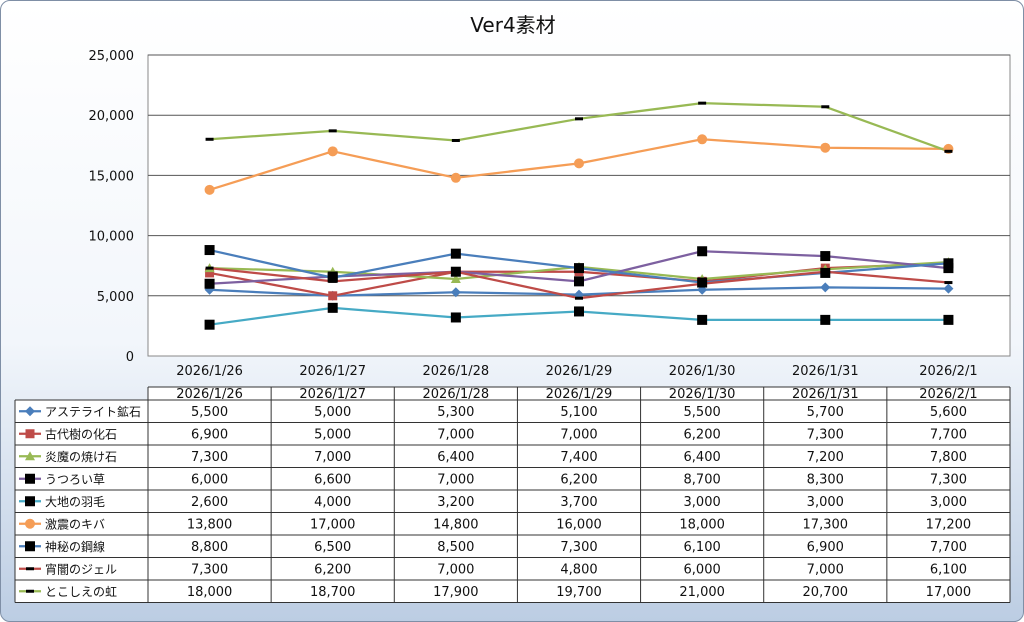  Describe the element at coordinates (81, 568) in the screenshot. I see `legend-label: 宵闇のジェル` at that location.